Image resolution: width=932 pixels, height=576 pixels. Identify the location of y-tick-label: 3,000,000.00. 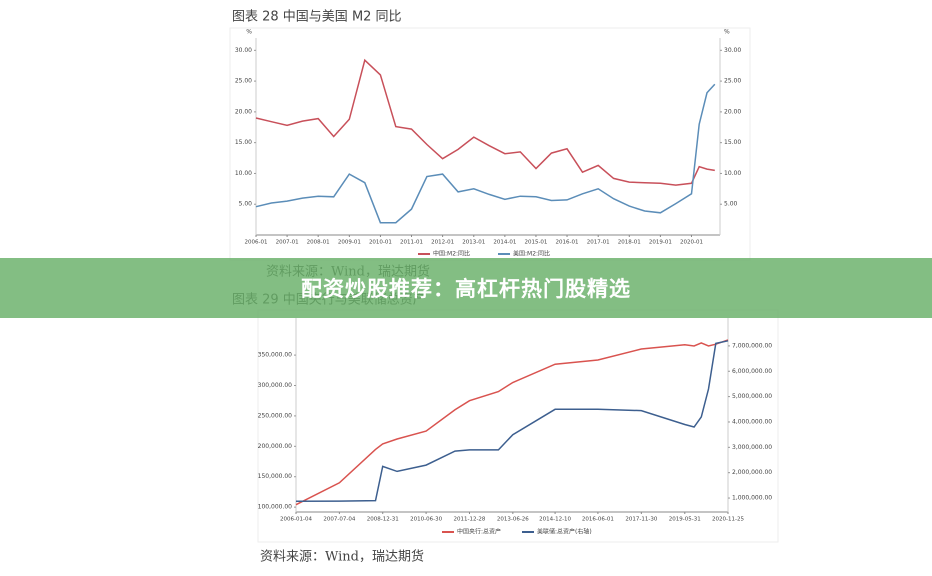
(752, 447).